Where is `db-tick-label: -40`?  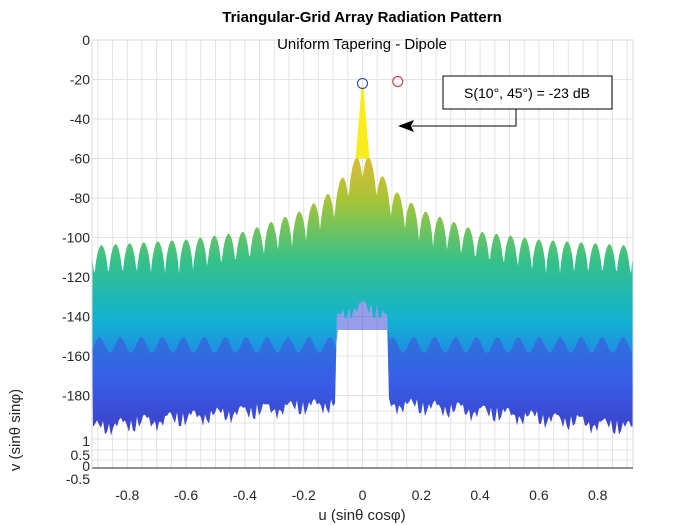
db-tick-label: -40 is located at coordinates (80, 119).